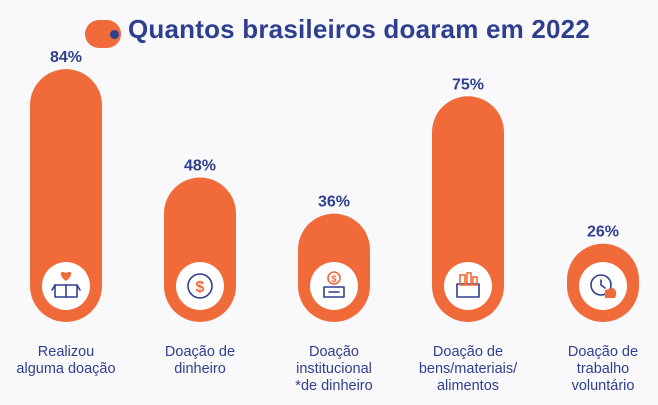  Describe the element at coordinates (66, 284) in the screenshot. I see `gift-box-heart-icon` at that location.